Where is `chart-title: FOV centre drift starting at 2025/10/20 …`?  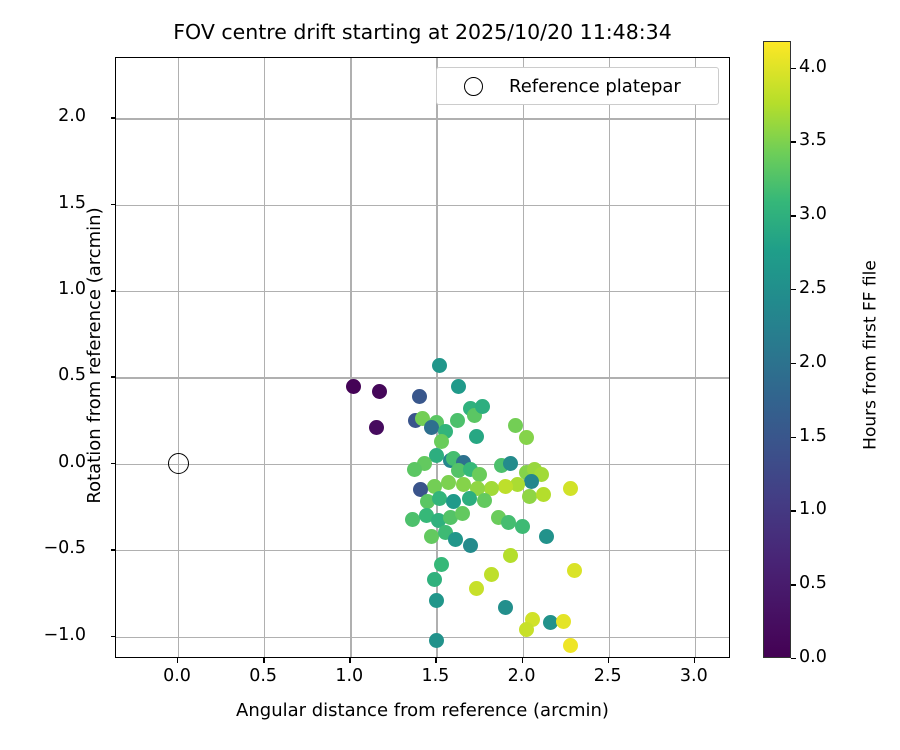 chart-title: FOV centre drift starting at 2025/10/20 … is located at coordinates (422, 32).